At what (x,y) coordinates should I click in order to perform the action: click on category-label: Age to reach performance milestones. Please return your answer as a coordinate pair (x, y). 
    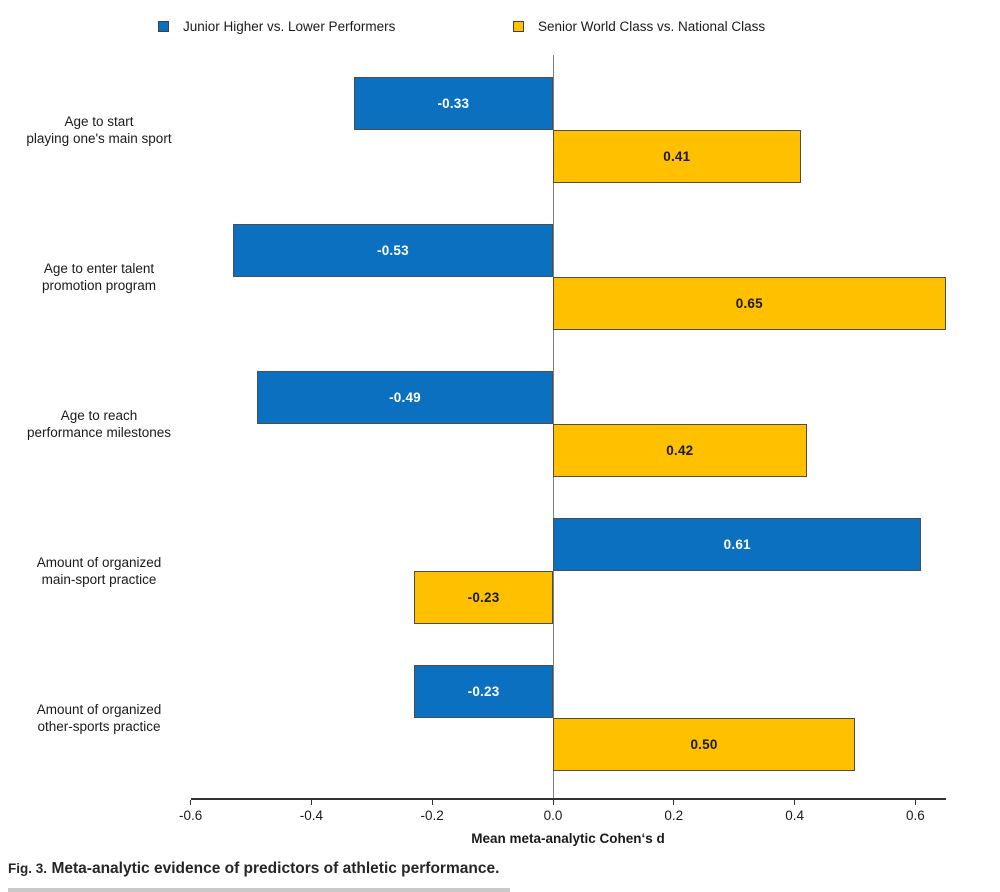
    Looking at the image, I should click on (99, 423).